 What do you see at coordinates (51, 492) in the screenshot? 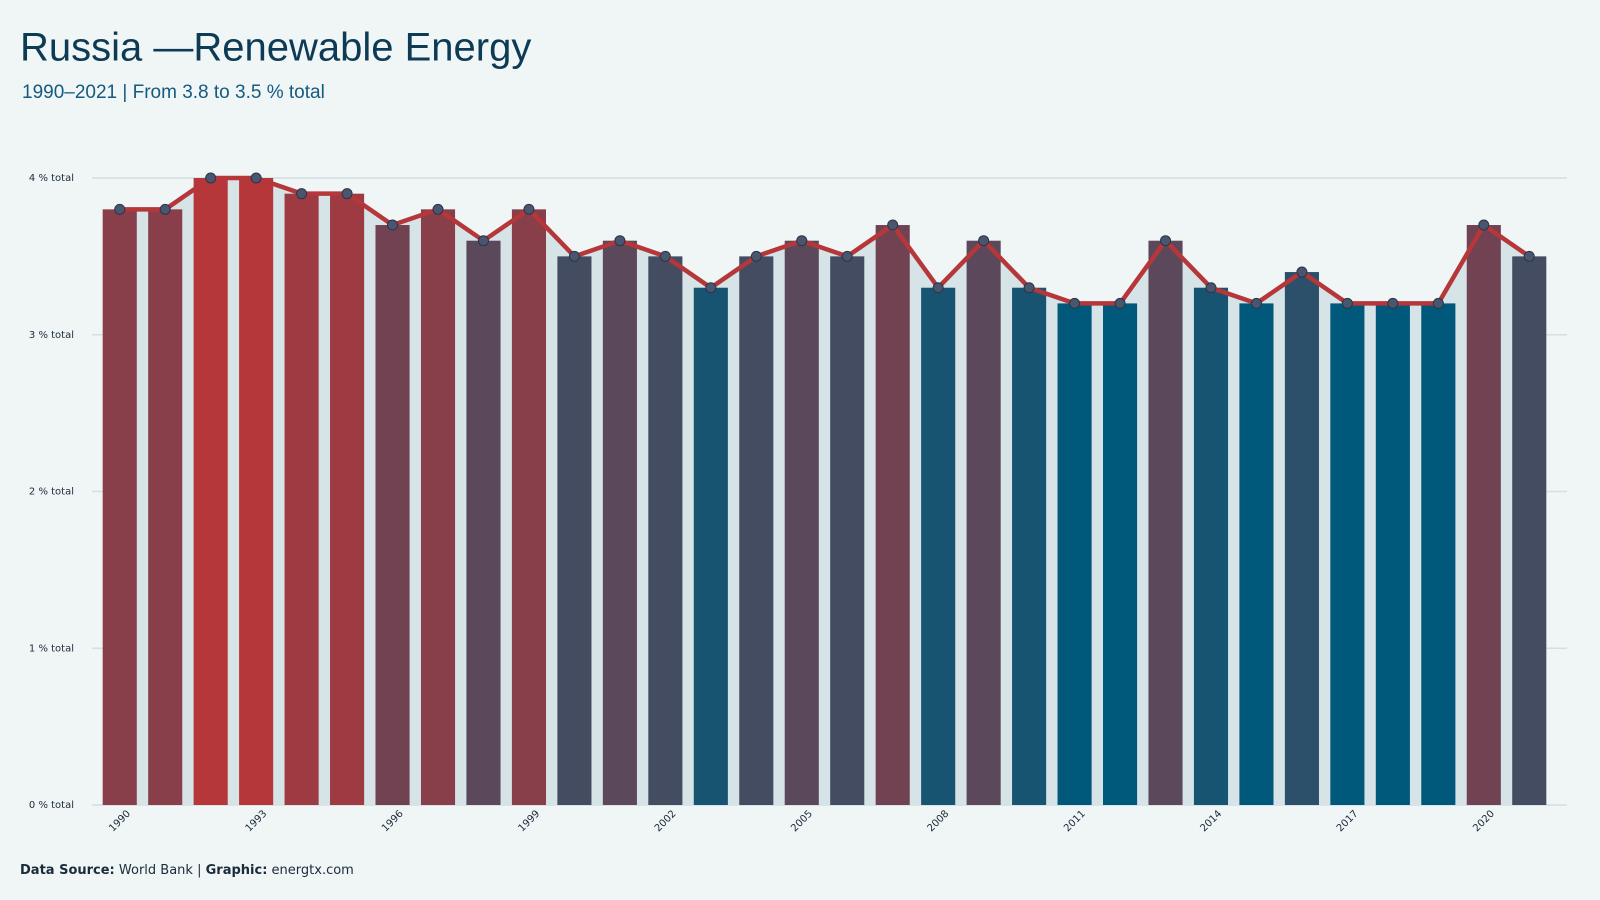
I see `y-tick-label: 2 % total` at bounding box center [51, 492].